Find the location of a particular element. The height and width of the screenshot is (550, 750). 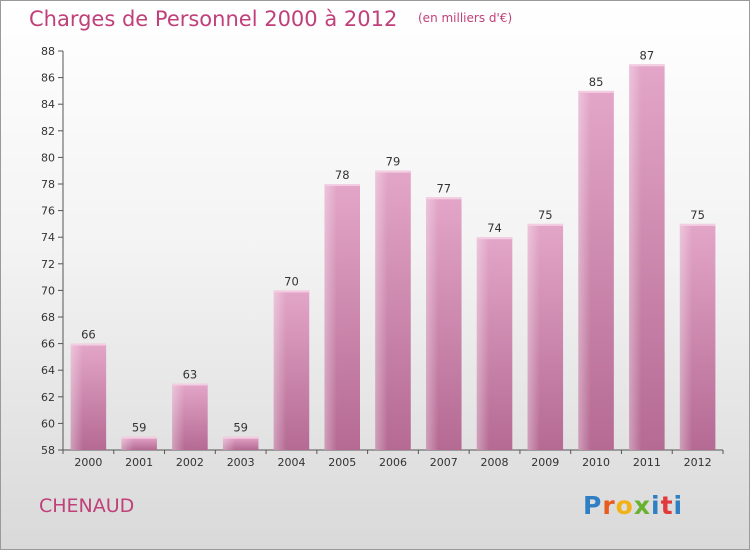

y-tick-label: 66 is located at coordinates (48, 344).